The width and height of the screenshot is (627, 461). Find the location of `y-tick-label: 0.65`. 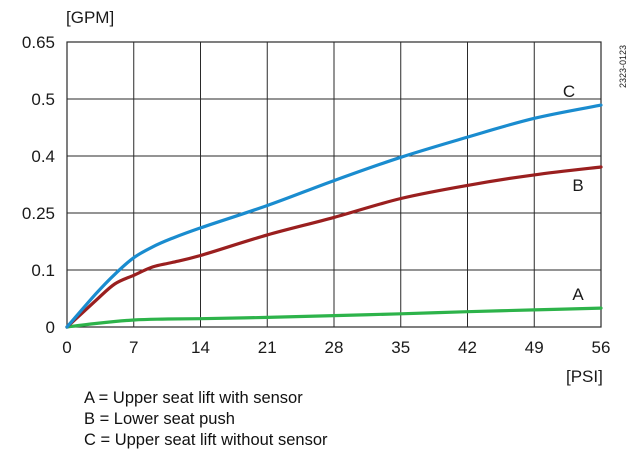

y-tick-label: 0.65 is located at coordinates (38, 42).